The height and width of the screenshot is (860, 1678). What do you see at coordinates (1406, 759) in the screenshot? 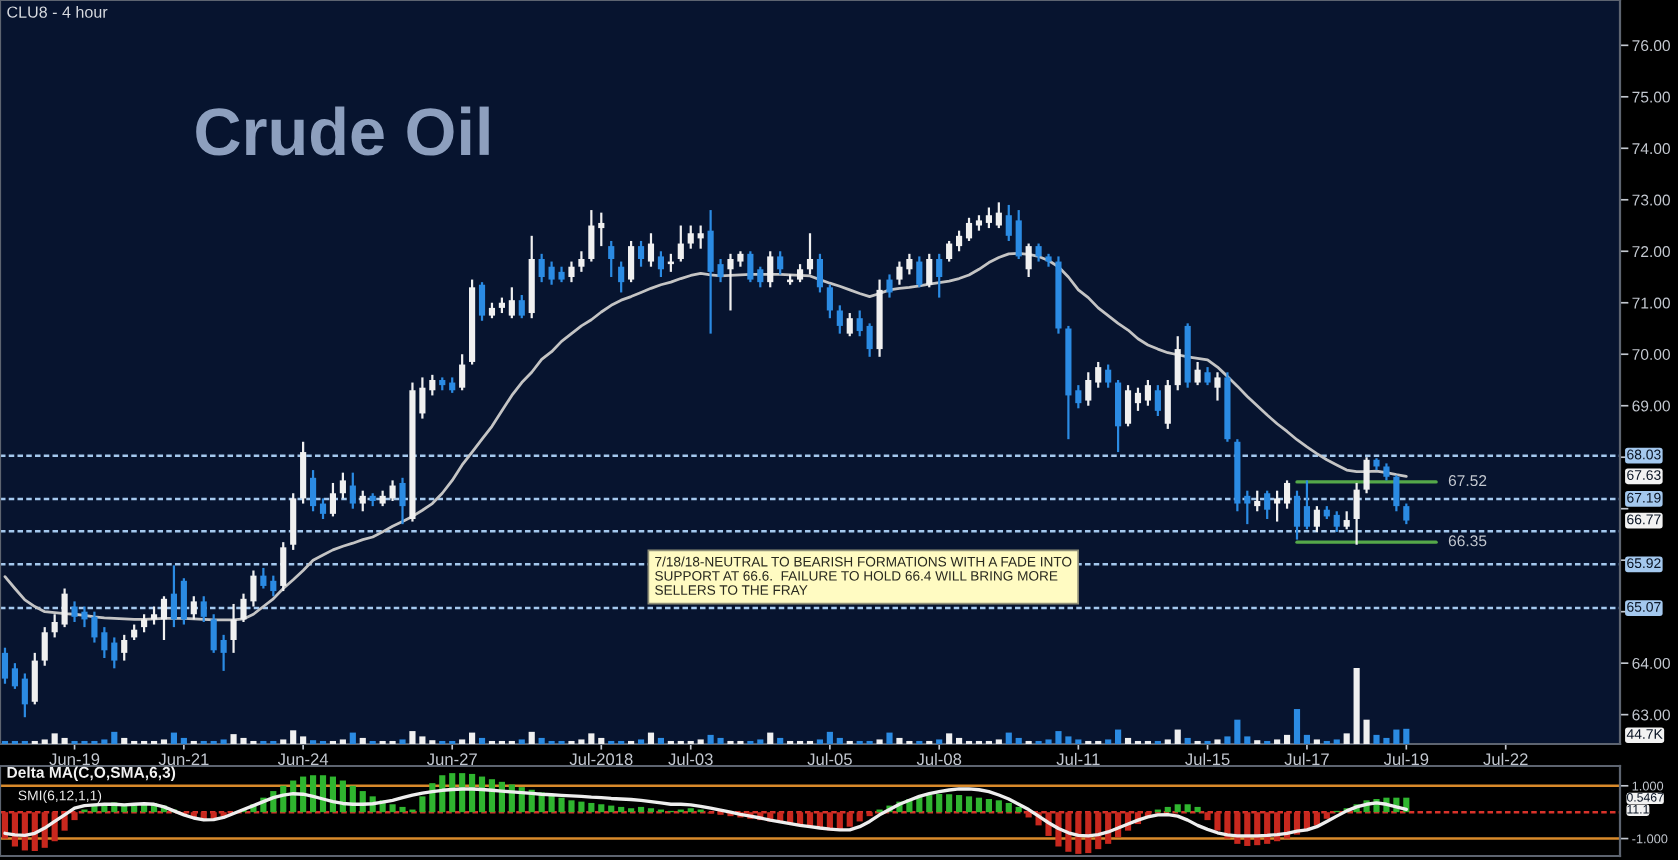
I see `x-tick-label: Jul-19` at bounding box center [1406, 759].